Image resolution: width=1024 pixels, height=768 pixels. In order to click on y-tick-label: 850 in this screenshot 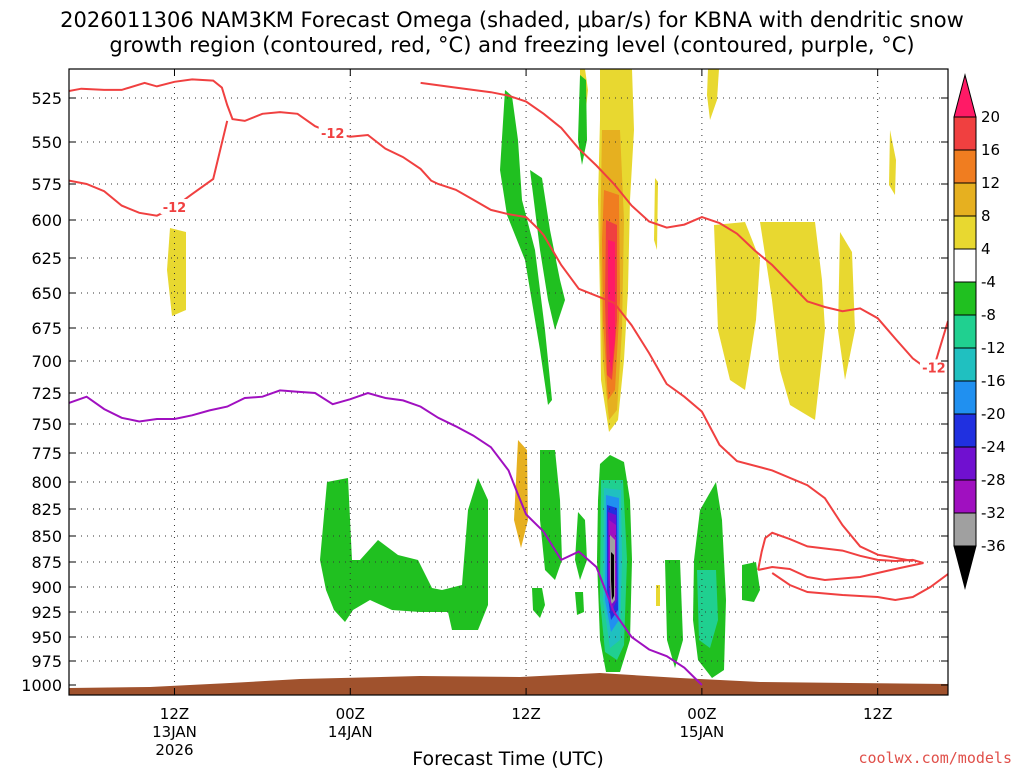, I will do `click(46, 536)`.